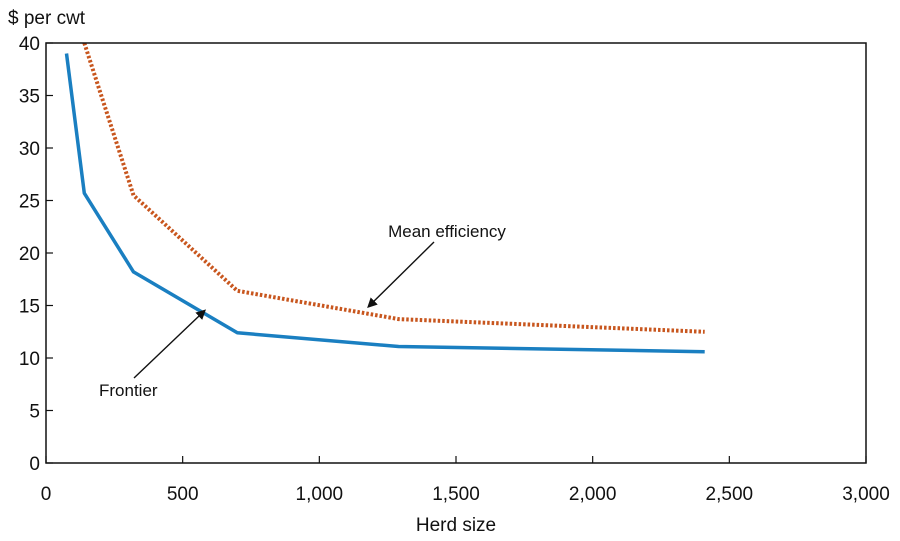  What do you see at coordinates (46, 494) in the screenshot?
I see `x-tick-label: 0` at bounding box center [46, 494].